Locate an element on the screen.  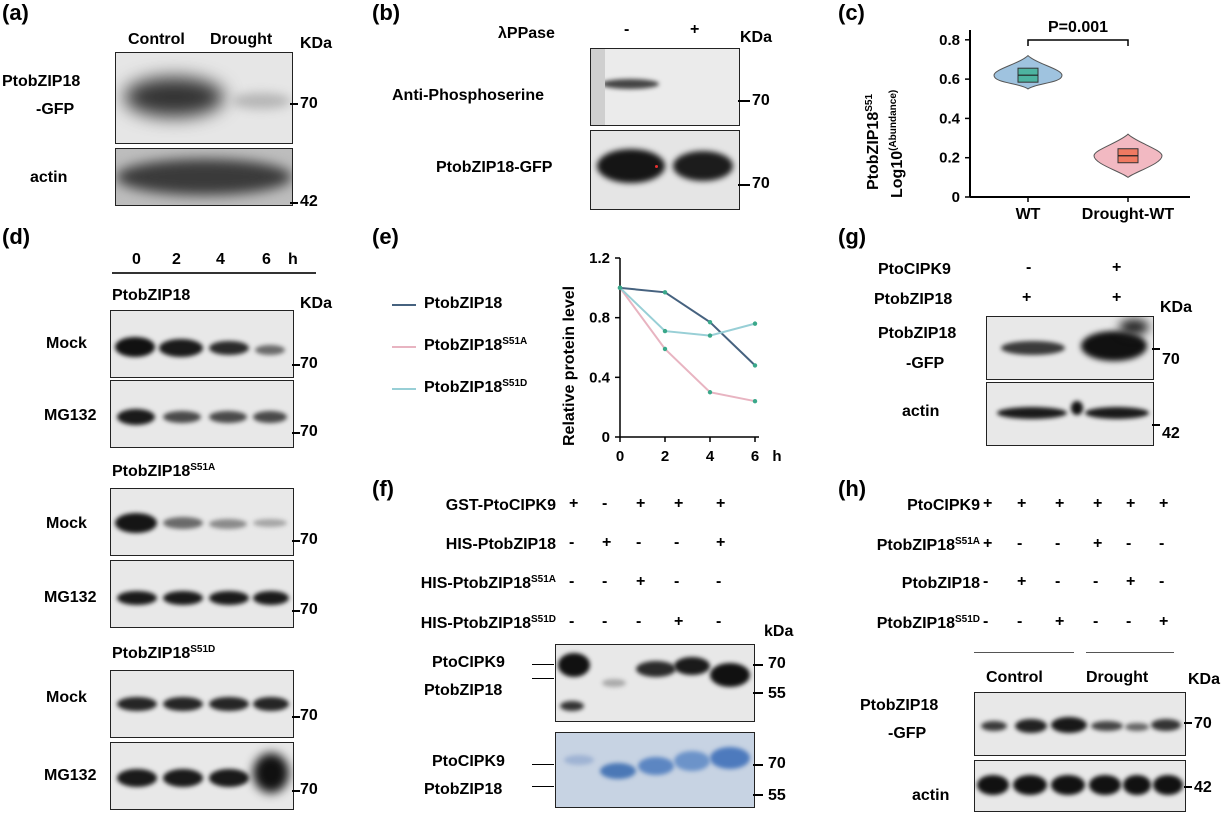
timepoint-4: 4 is located at coordinates (220, 259).